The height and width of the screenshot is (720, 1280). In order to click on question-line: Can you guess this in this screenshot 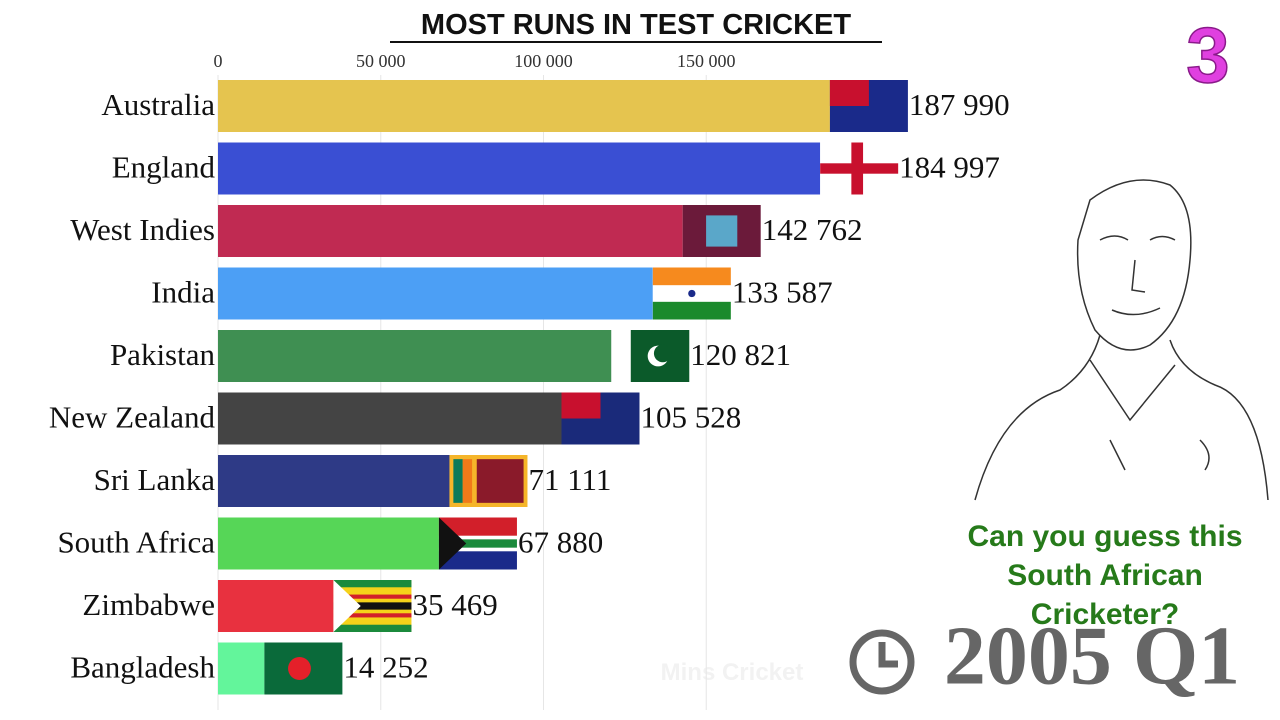, I will do `click(1104, 536)`.